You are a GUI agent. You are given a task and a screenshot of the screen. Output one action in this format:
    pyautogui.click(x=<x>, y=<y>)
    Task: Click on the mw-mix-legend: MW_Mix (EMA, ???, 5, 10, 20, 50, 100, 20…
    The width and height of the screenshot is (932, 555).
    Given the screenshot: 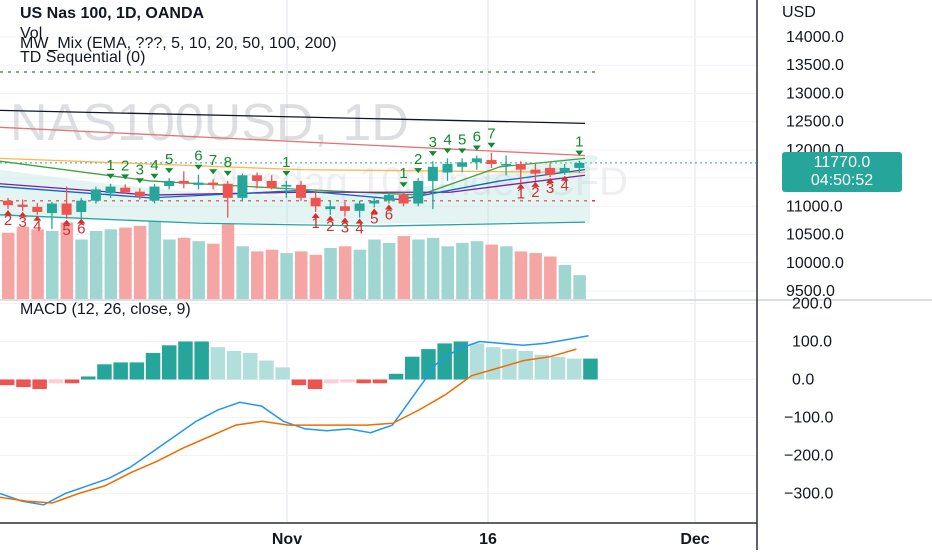 What is the action you would take?
    pyautogui.click(x=178, y=43)
    